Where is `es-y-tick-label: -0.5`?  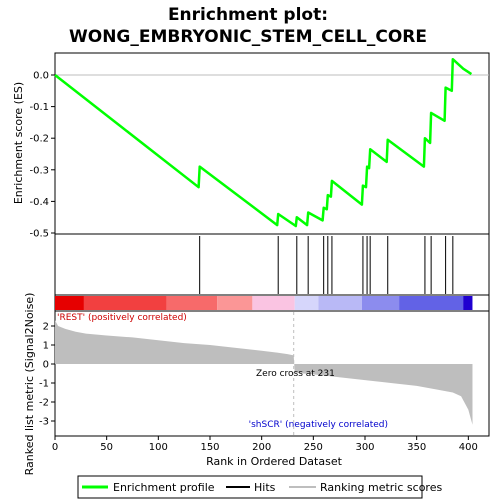 es-y-tick-label: -0.5 is located at coordinates (39, 234).